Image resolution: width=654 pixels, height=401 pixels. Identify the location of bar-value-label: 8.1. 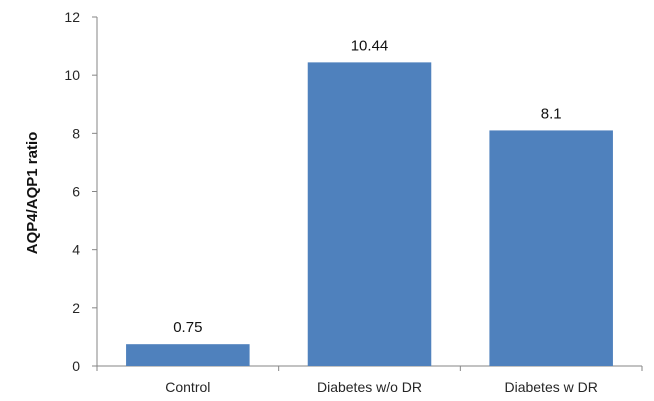
(551, 113).